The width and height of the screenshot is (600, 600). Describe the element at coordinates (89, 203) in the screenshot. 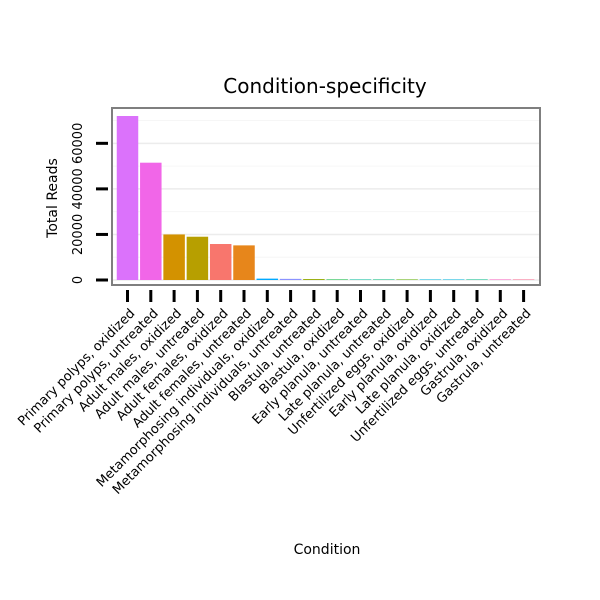

I see `y-axis: 0 20000 40000 60000` at that location.